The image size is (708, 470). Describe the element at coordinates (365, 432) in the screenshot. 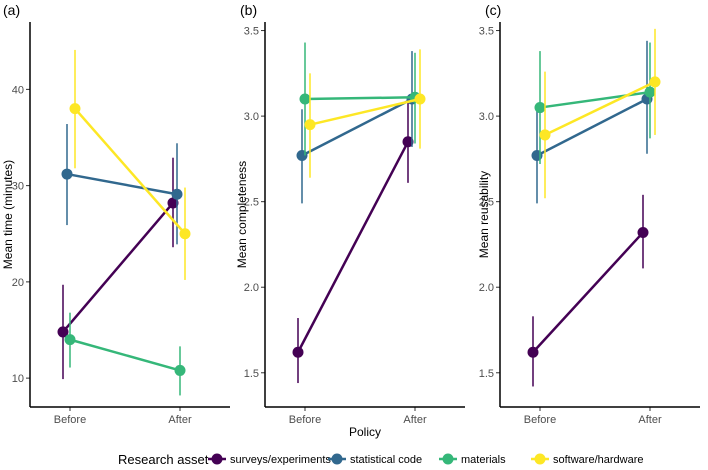

I see `x-axis-title: Policy` at that location.